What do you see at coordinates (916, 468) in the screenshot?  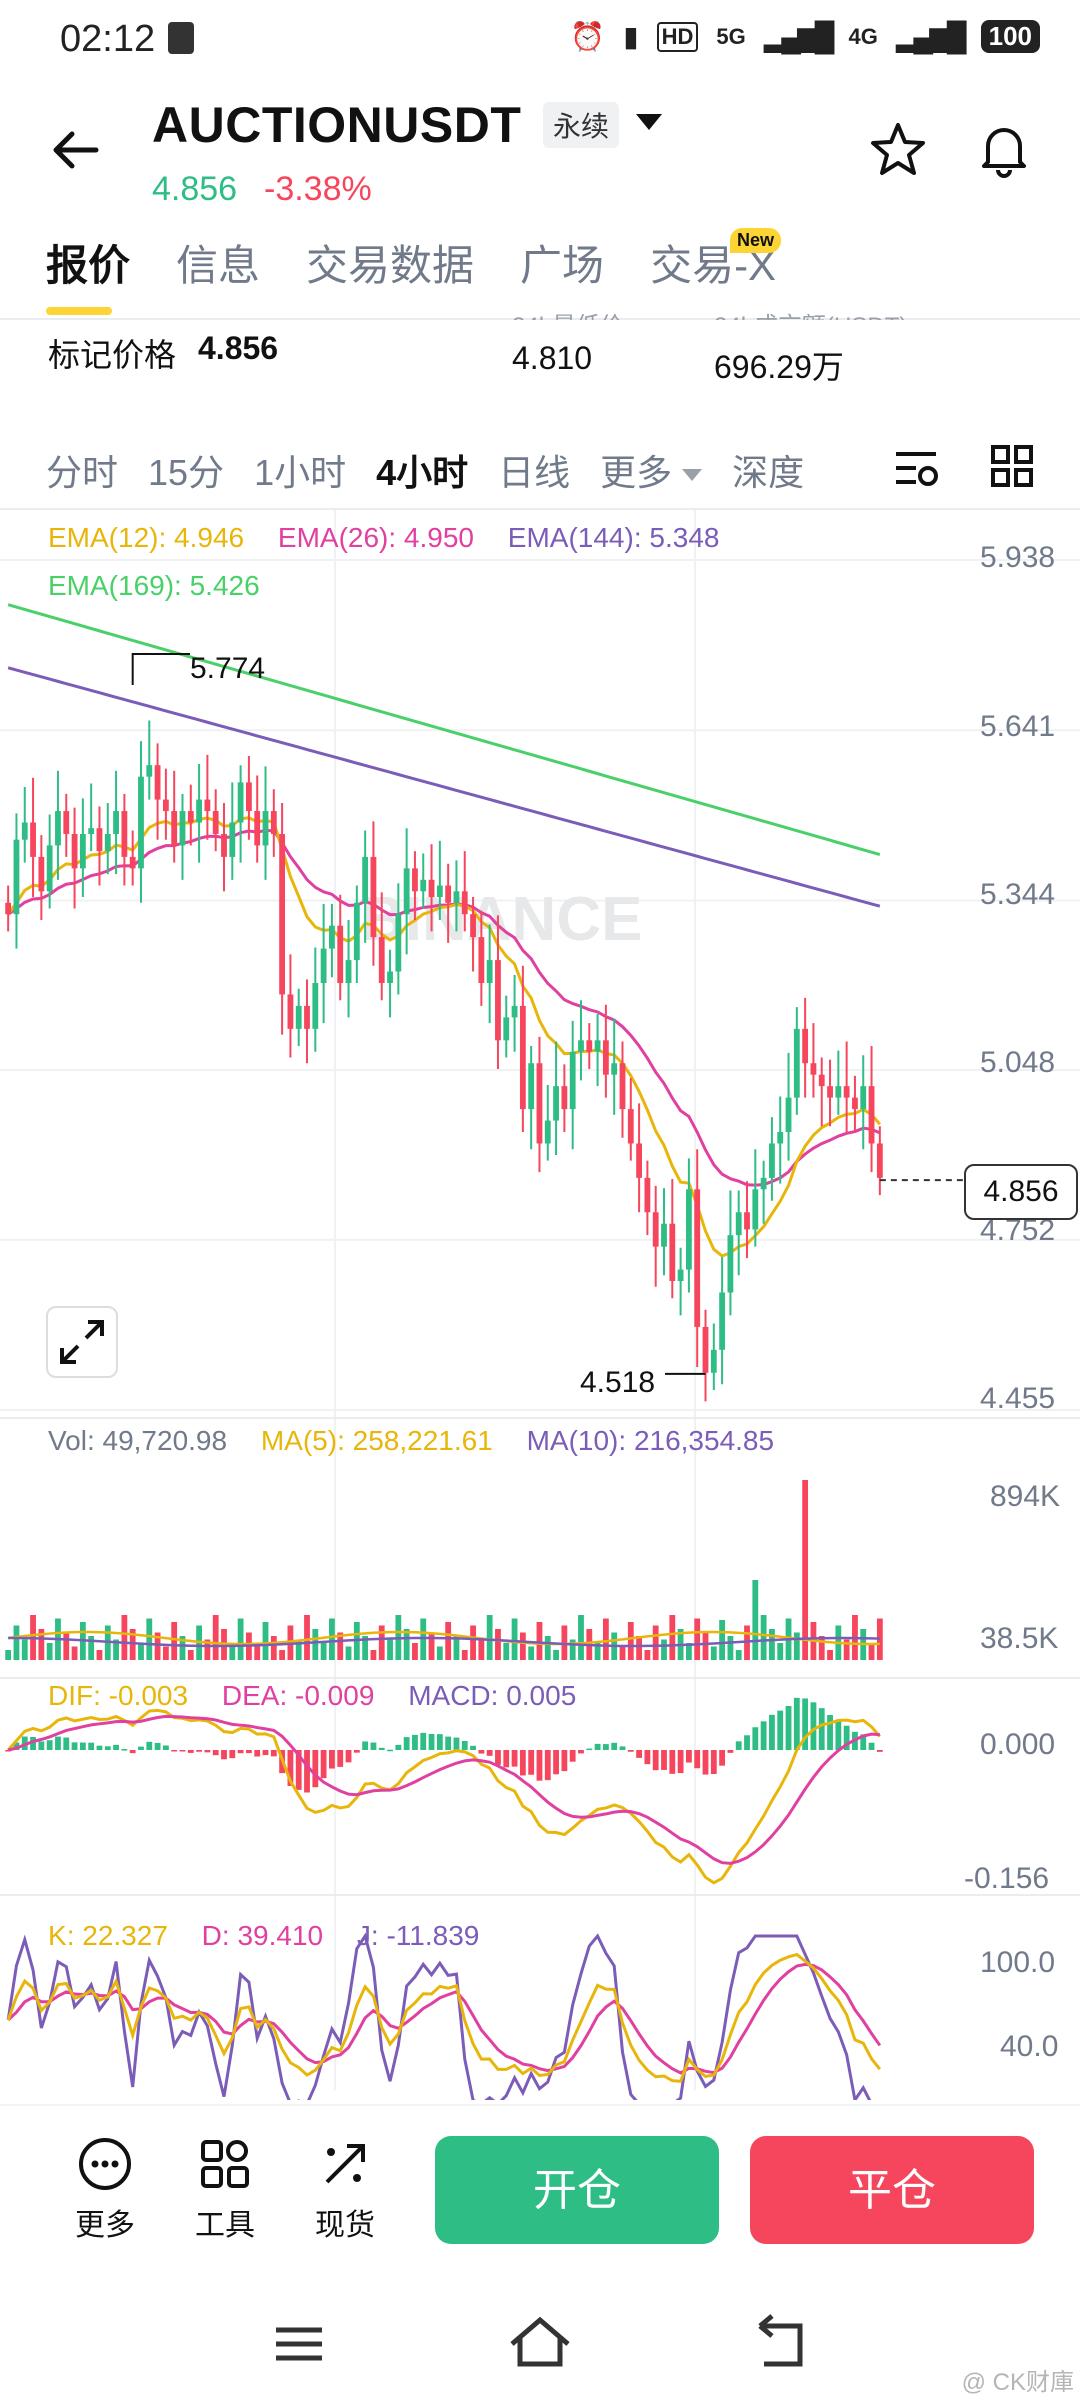 I see `chart-settings-icon` at bounding box center [916, 468].